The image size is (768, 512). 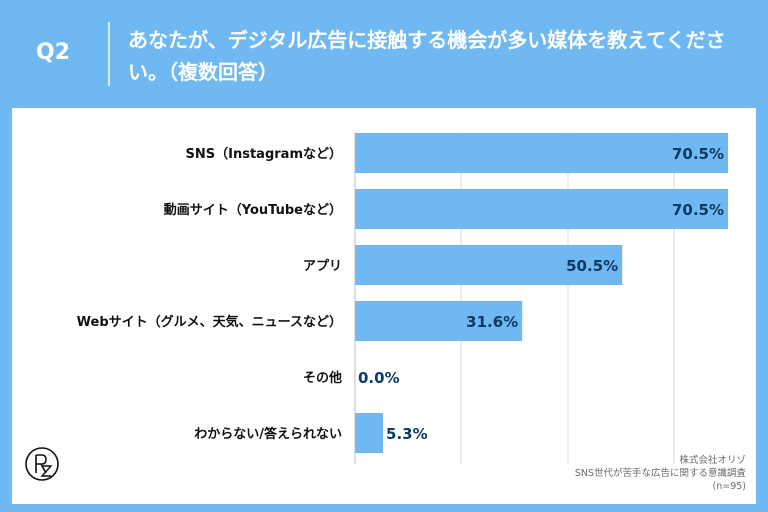 I want to click on category-label: SNS（Instagramなど）, so click(x=264, y=154).